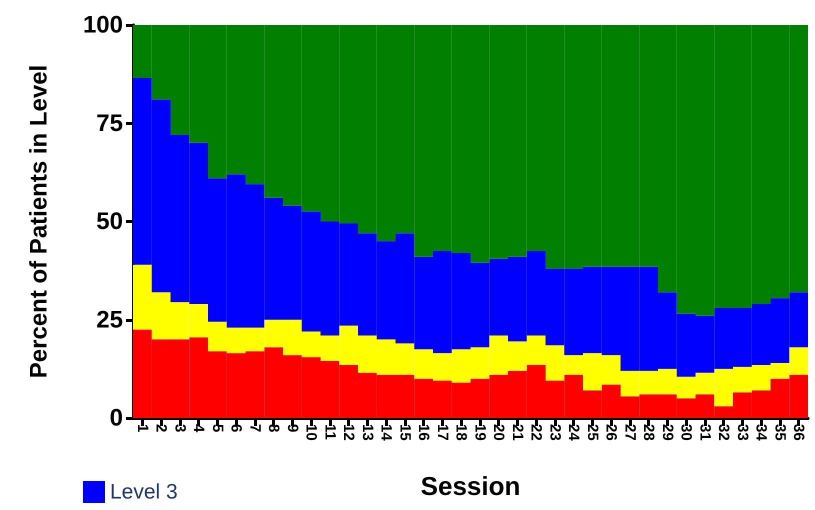 The width and height of the screenshot is (815, 510). What do you see at coordinates (611, 432) in the screenshot?
I see `x-tick-label: 26` at bounding box center [611, 432].